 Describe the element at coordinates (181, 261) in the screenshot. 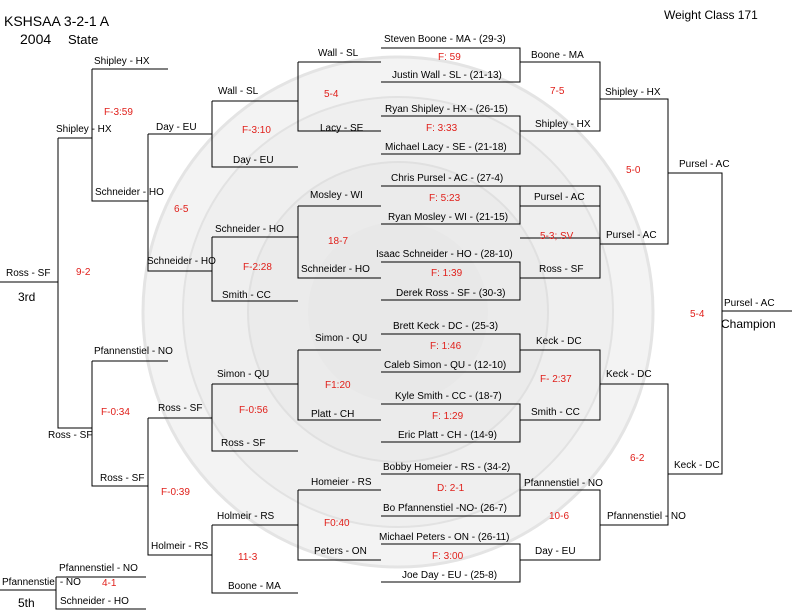

I see `cons-r3-1-bottom: Schneider - HO` at that location.